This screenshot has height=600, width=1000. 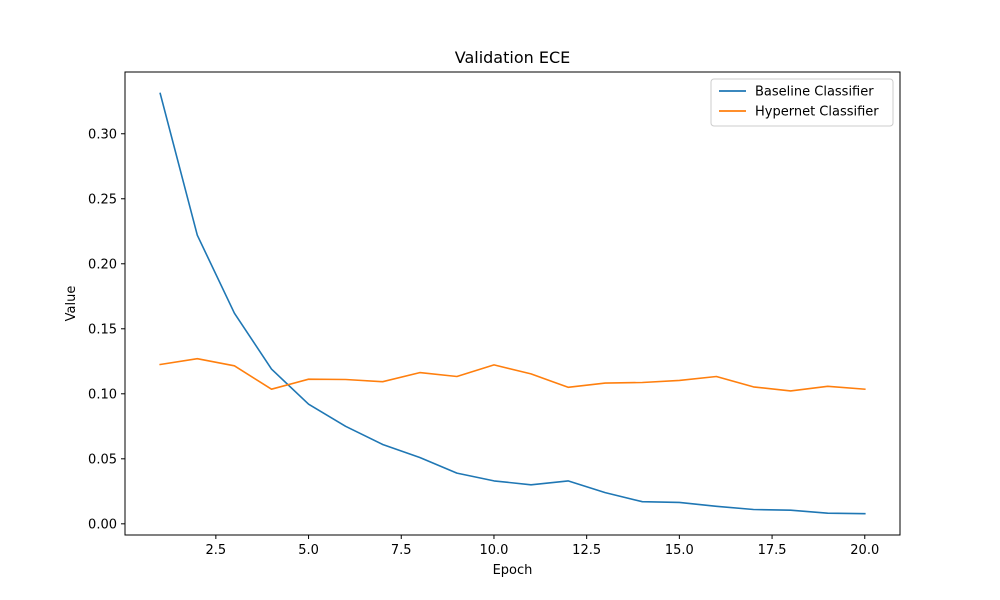 I want to click on y-tick-label: 0.10, so click(x=102, y=394).